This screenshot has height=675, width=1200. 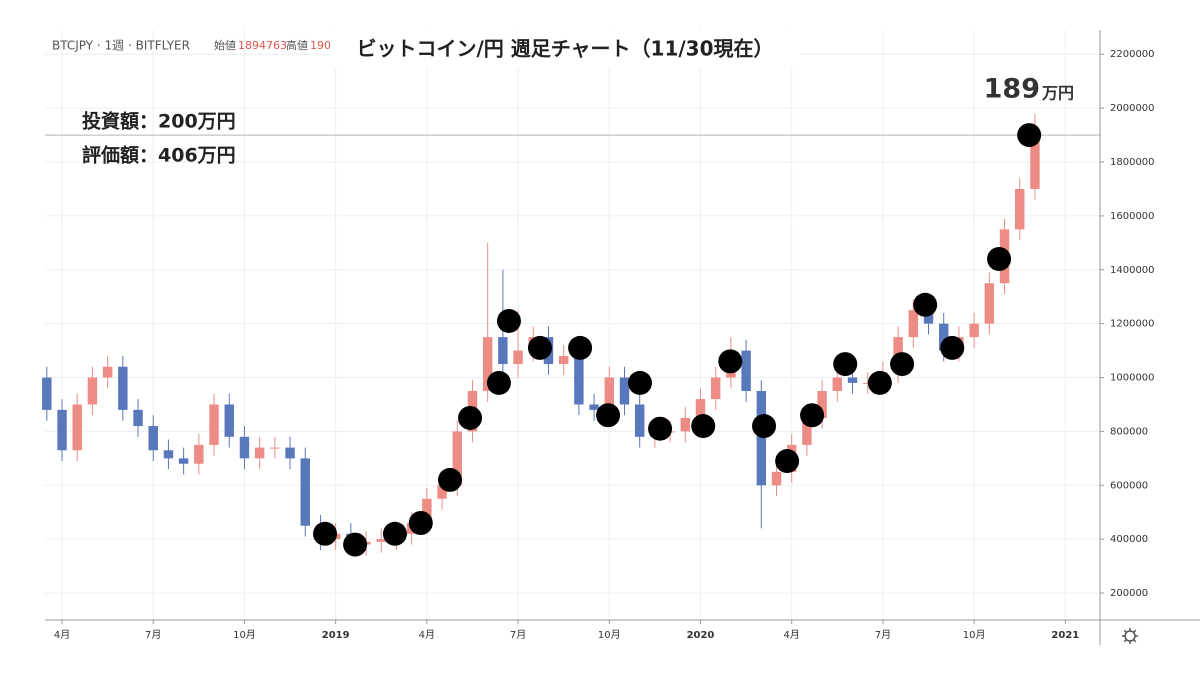 I want to click on y-tick-label: 1000000, so click(x=1132, y=378).